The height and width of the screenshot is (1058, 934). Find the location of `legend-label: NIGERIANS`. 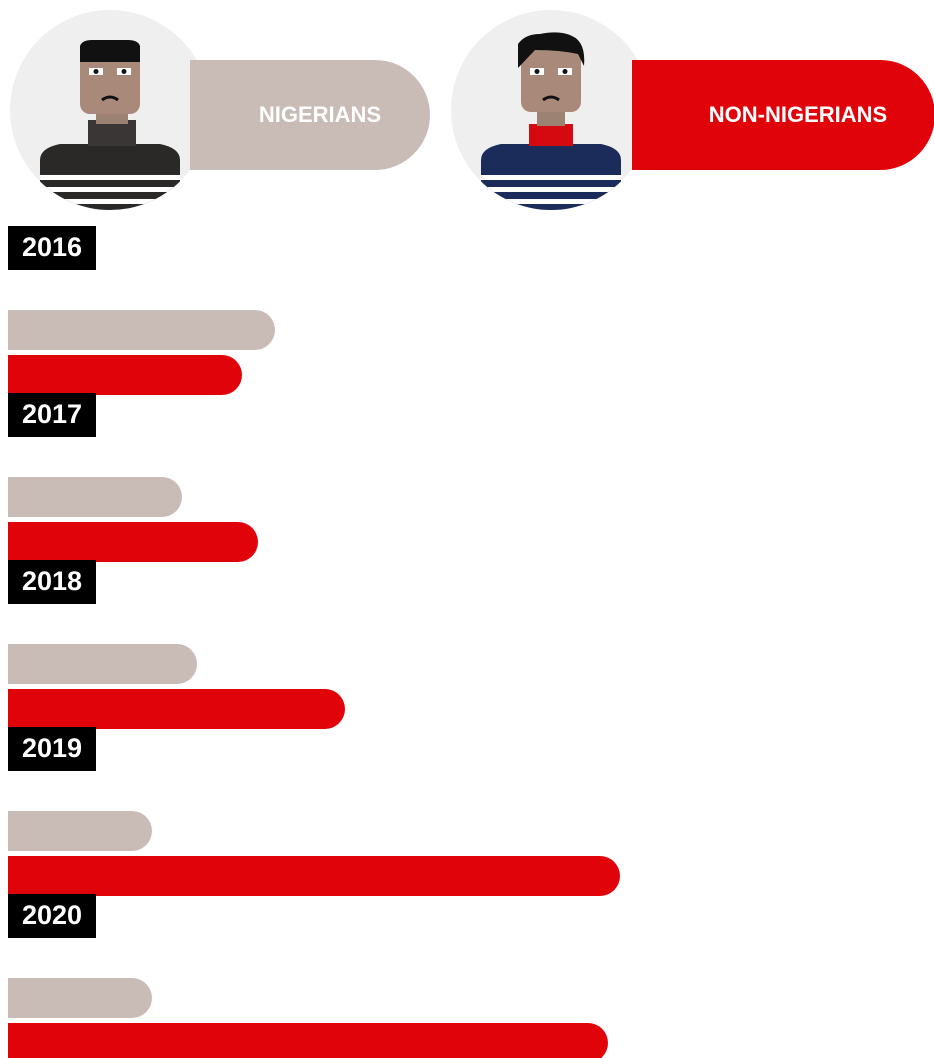

legend-label: NIGERIANS is located at coordinates (320, 114).